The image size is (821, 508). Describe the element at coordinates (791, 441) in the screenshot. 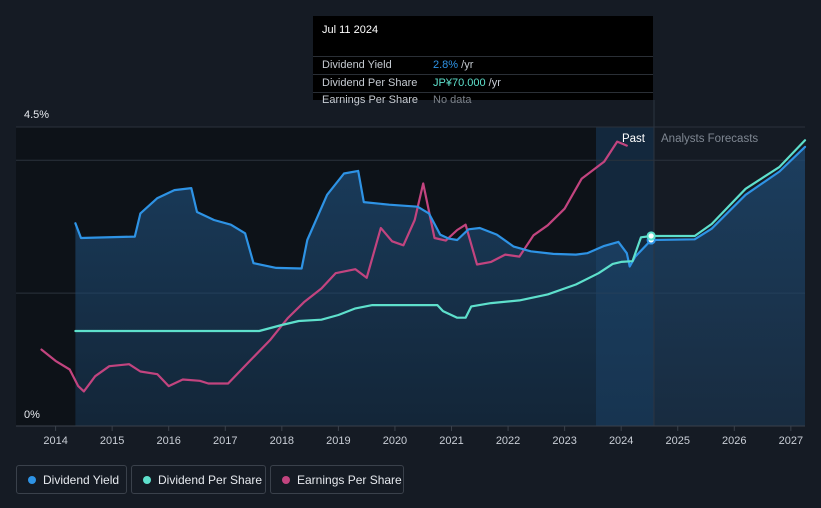

I see `x-tick-label: 2027` at that location.